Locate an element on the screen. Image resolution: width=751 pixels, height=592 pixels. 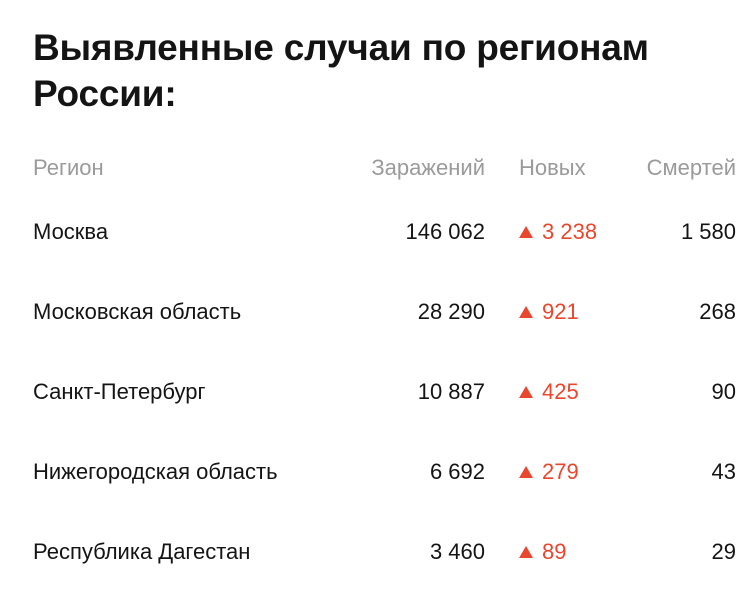
table-header: Регион Заражений Новых Смертей is located at coordinates (384, 168).